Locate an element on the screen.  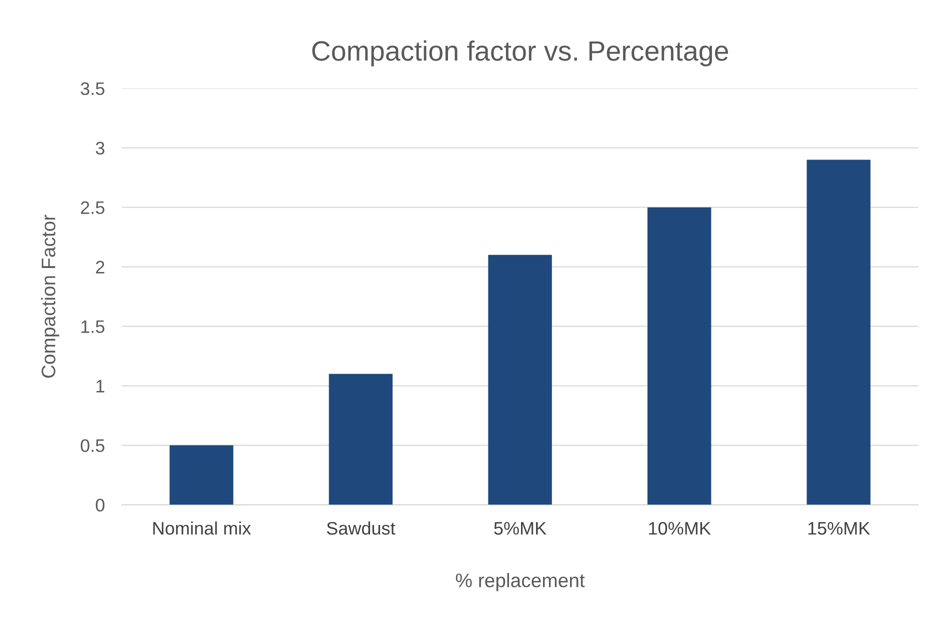
x-axis-title: % replacement is located at coordinates (520, 582).